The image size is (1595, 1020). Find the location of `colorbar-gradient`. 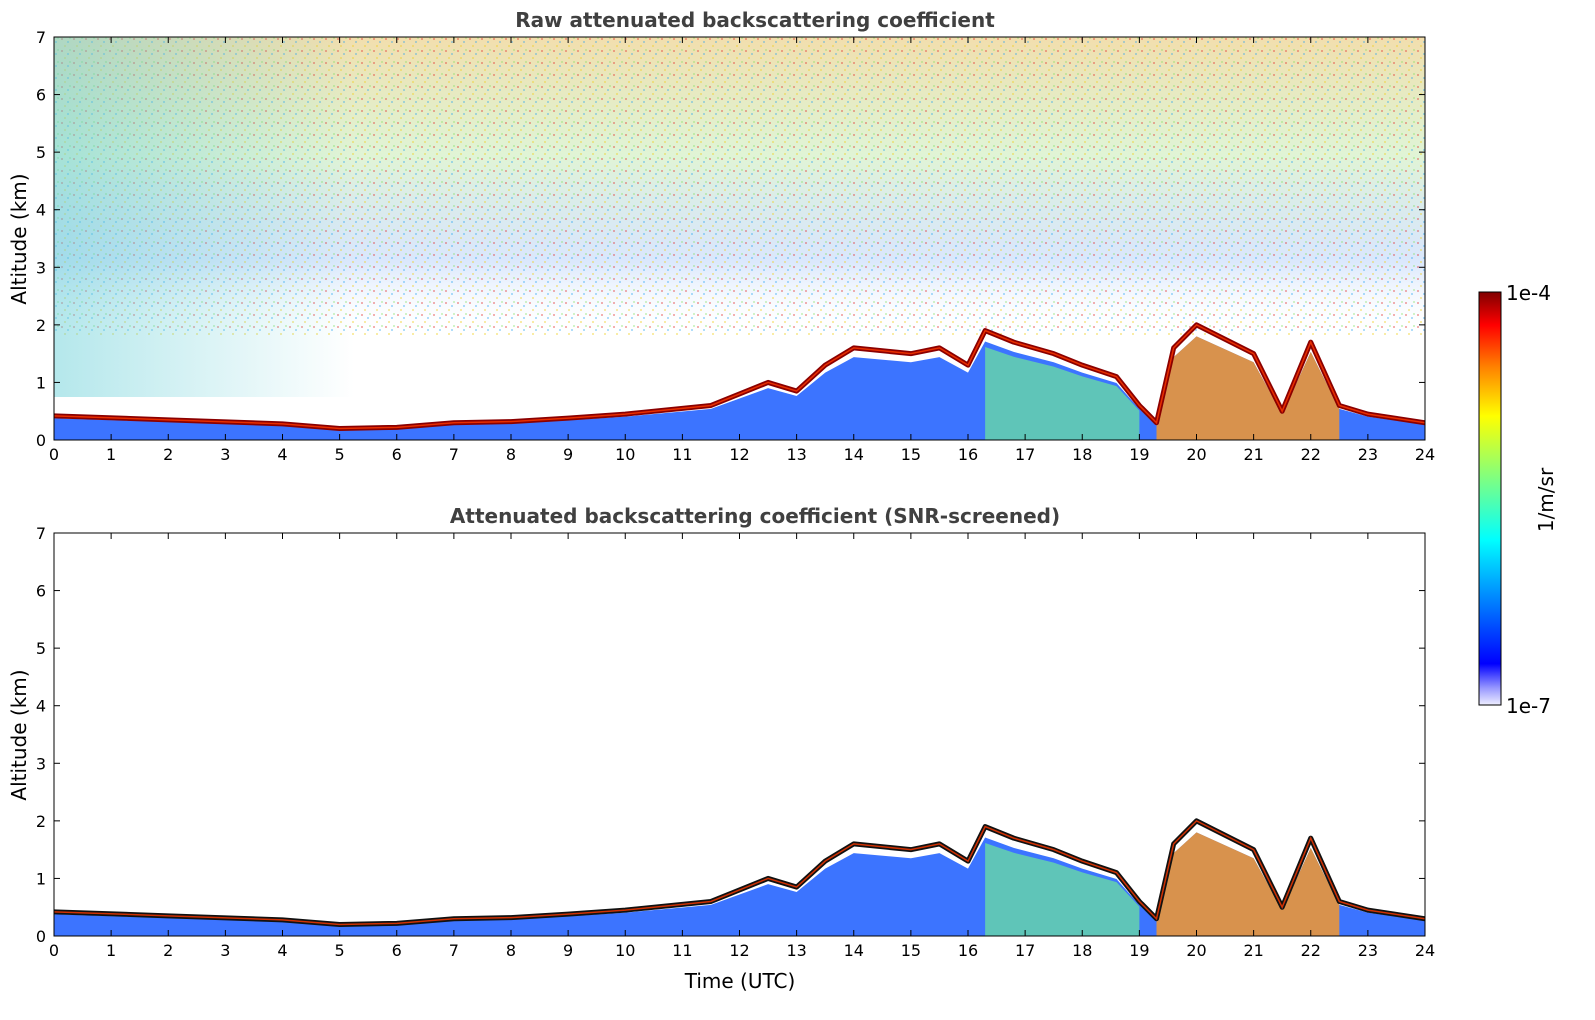

colorbar-gradient is located at coordinates (1490, 498).